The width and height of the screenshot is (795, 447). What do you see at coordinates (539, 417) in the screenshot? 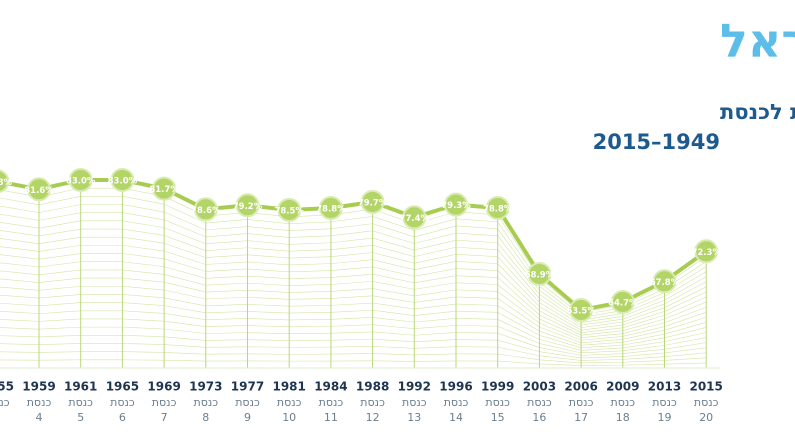
I see `knesset-number: 16` at bounding box center [539, 417].